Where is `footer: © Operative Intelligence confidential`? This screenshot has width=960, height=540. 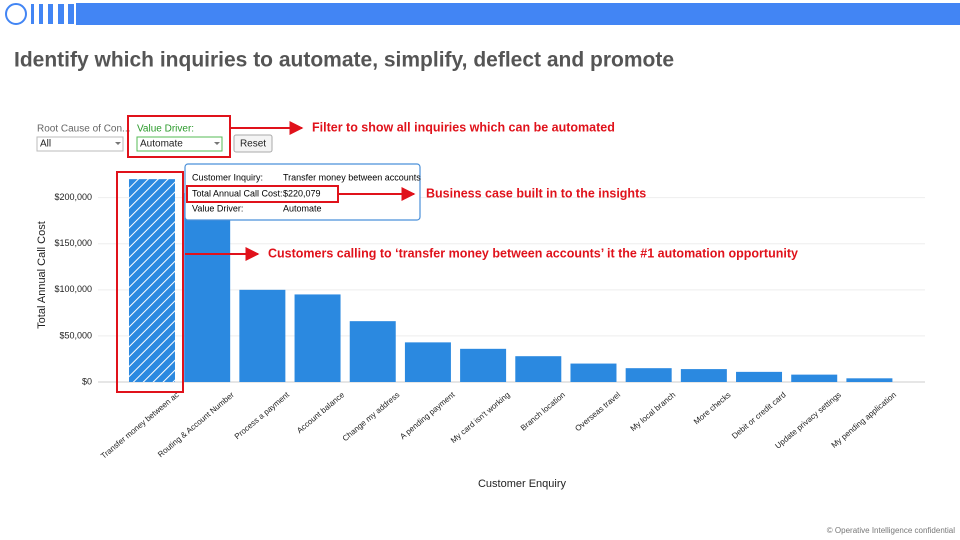 footer: © Operative Intelligence confidential is located at coordinates (891, 530).